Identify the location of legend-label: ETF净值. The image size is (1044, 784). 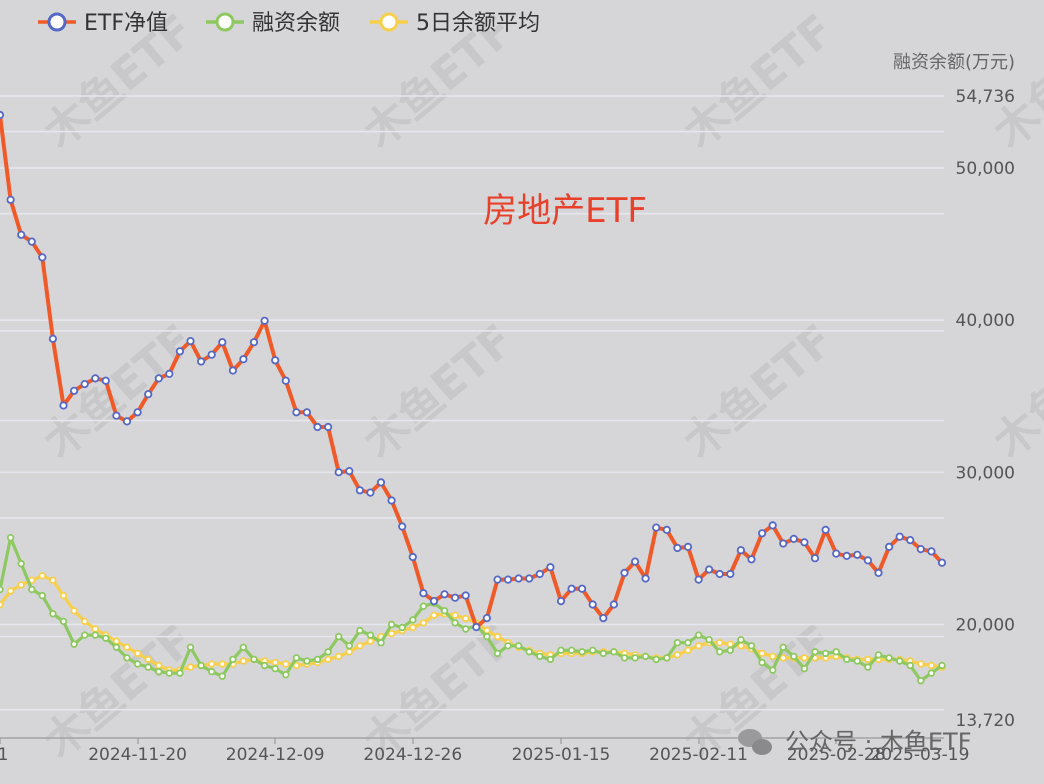
(126, 23).